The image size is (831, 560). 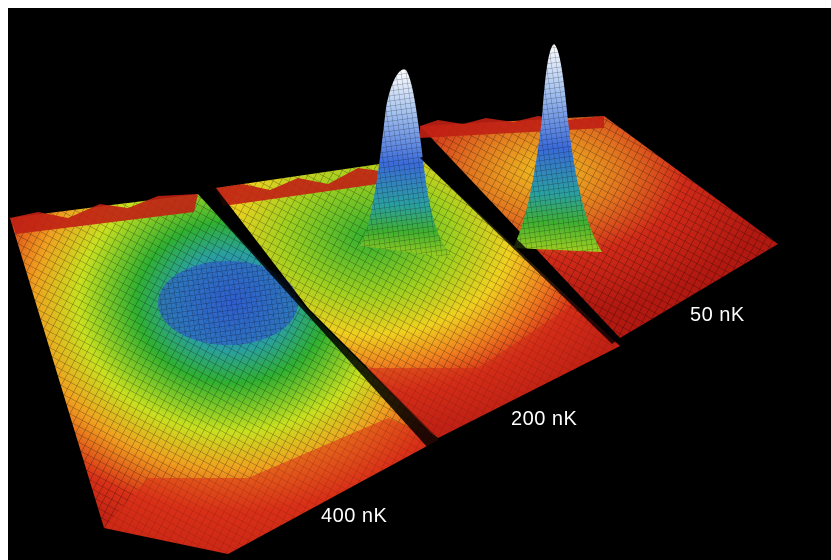 I want to click on temperature-label-200nk: 200 nK, so click(x=544, y=419).